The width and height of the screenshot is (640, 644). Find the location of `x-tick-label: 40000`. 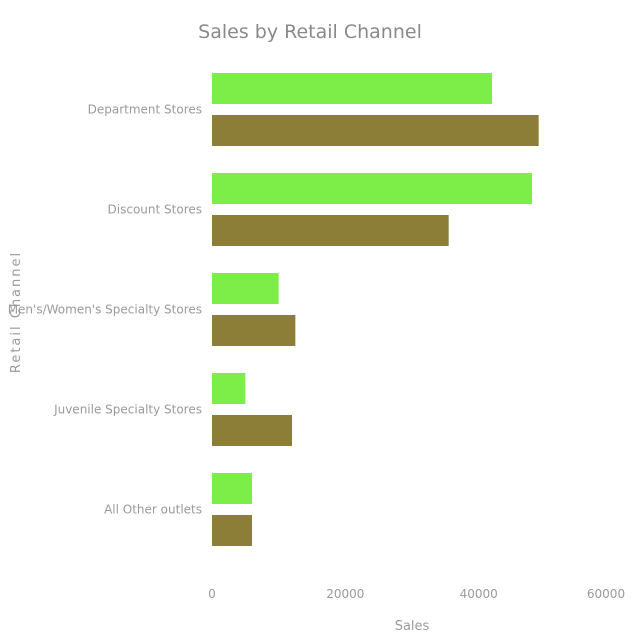

x-tick-label: 40000 is located at coordinates (479, 594).